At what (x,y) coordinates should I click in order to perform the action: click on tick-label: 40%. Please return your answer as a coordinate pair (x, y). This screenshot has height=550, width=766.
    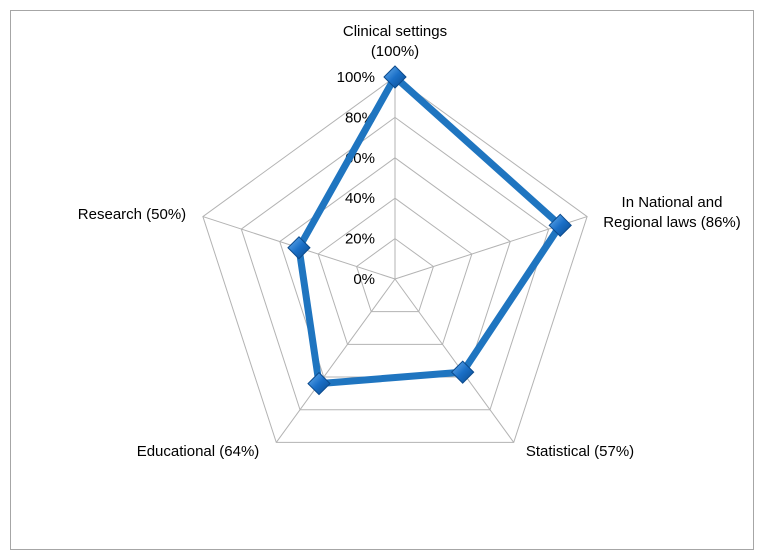
    Looking at the image, I should click on (360, 198).